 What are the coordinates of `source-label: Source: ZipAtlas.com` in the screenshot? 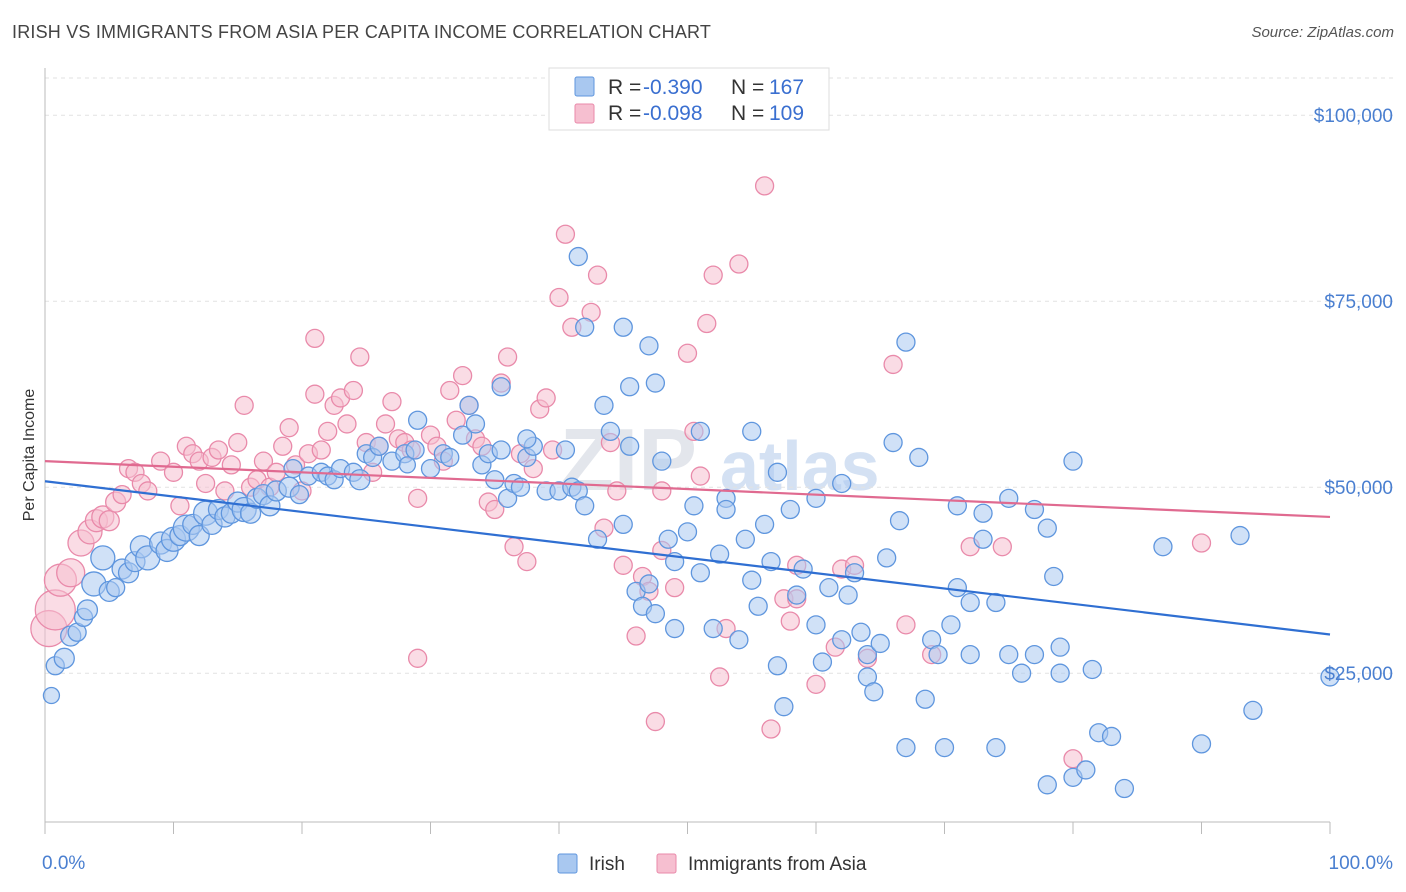 It's located at (1322, 32).